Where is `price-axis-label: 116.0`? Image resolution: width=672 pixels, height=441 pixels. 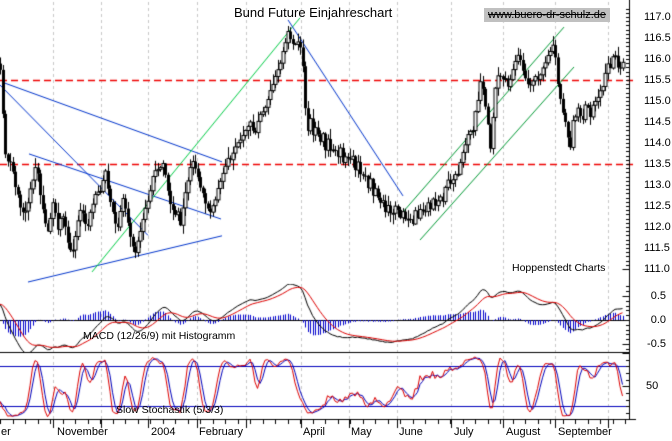
price-axis-label: 116.0 is located at coordinates (657, 59).